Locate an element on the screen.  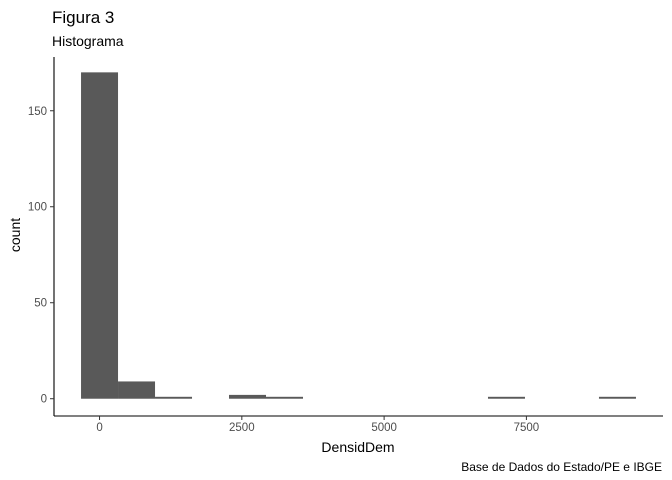
y-tick-label-100: 100 is located at coordinates (37, 208).